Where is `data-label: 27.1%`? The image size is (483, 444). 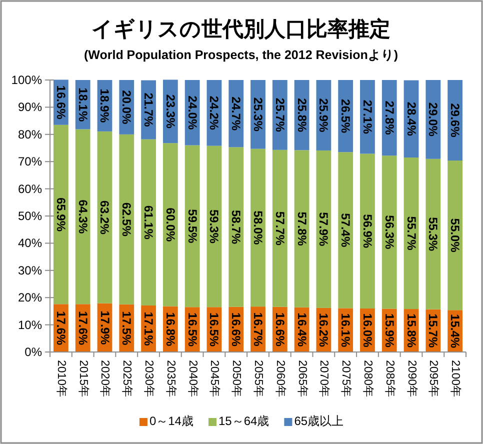 data-label: 27.1% is located at coordinates (367, 117).